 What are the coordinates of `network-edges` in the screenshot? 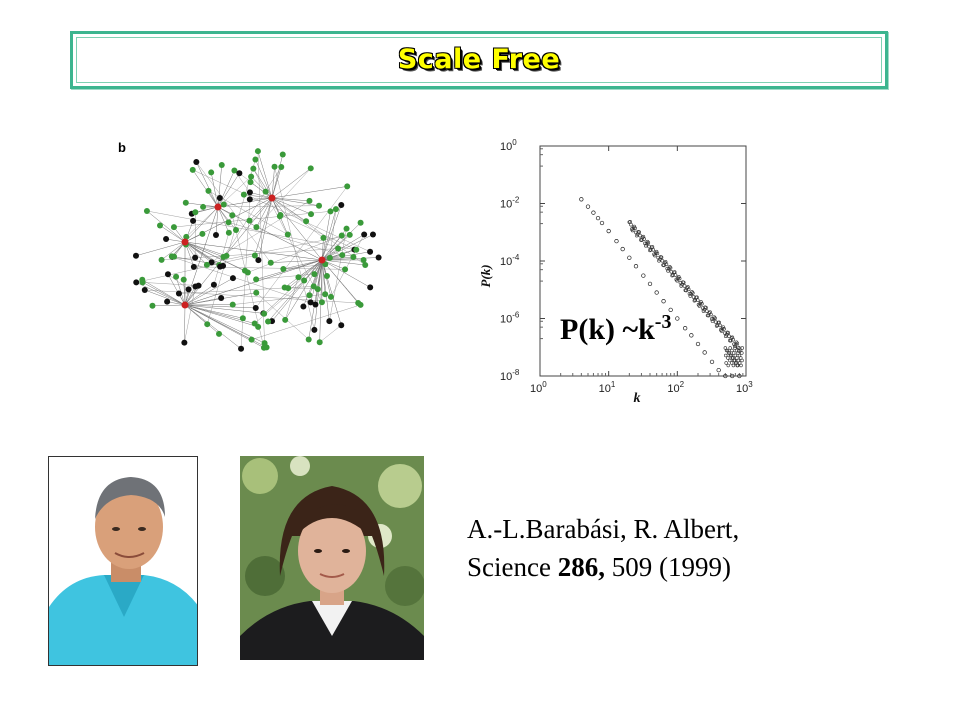 It's located at (257, 250).